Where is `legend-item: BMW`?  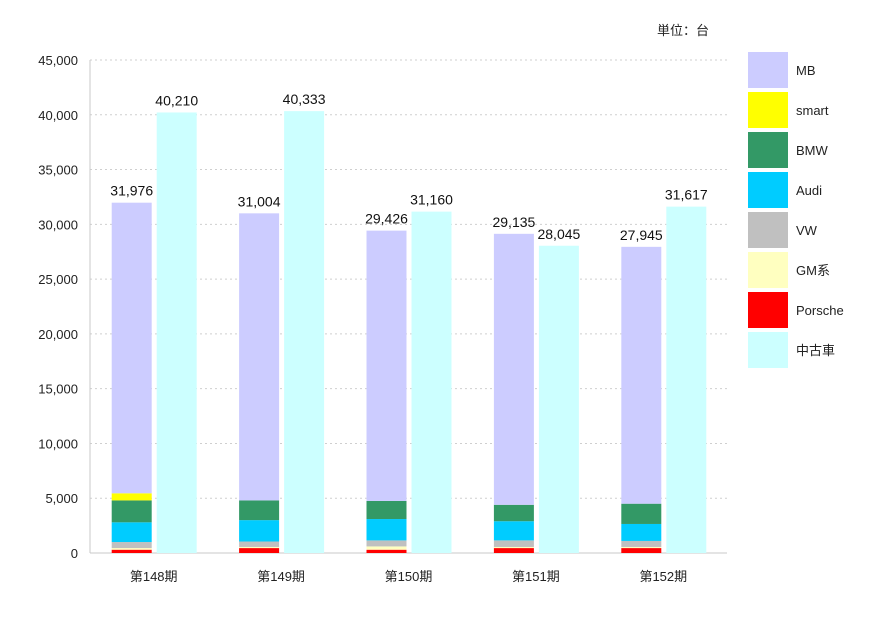 legend-item: BMW is located at coordinates (788, 150).